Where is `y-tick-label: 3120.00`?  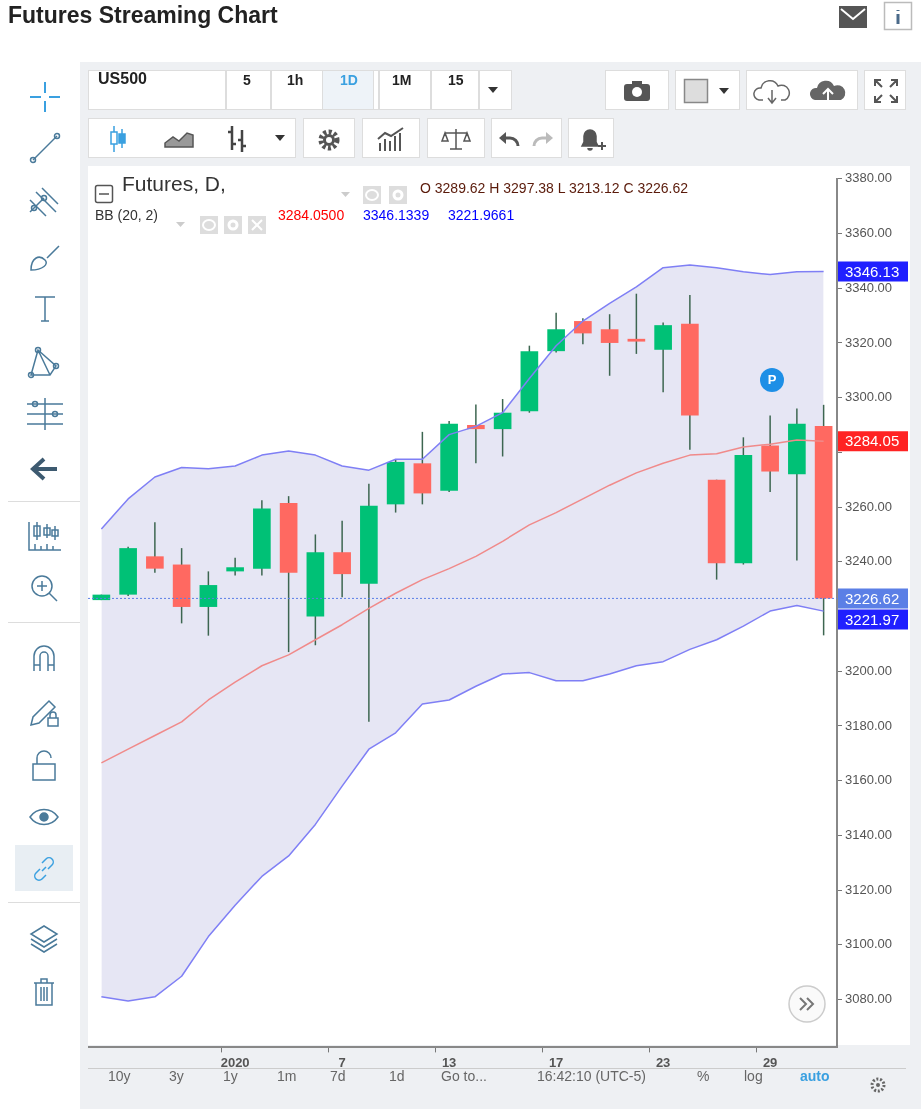
y-tick-label: 3120.00 is located at coordinates (868, 889).